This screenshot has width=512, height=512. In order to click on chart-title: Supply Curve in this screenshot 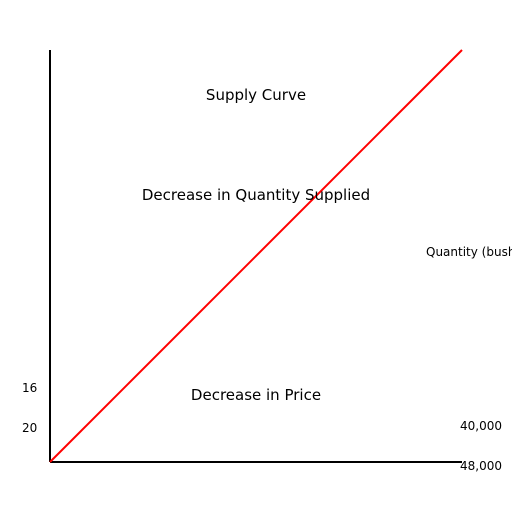, I will do `click(256, 95)`.